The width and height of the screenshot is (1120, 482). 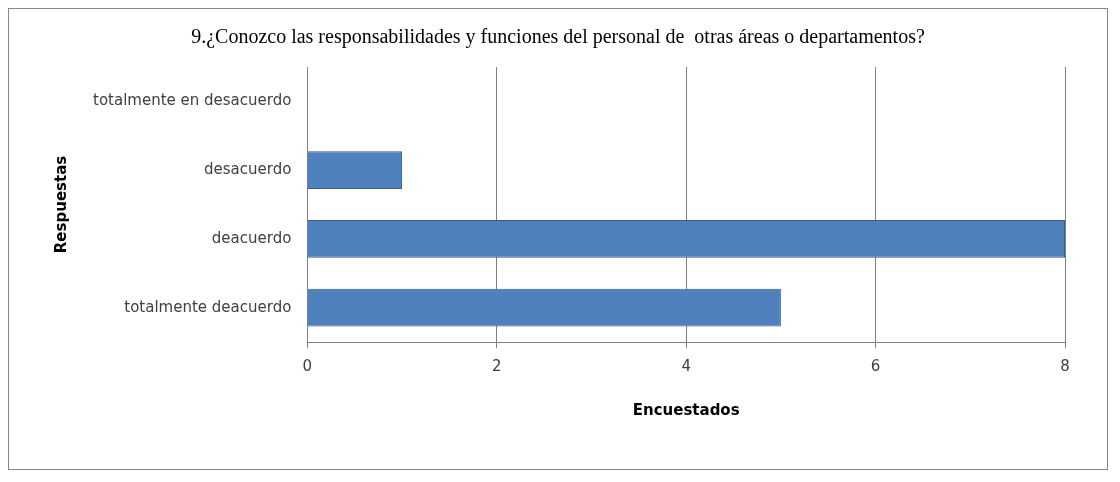 I want to click on x-tick-label: 6, so click(x=875, y=365).